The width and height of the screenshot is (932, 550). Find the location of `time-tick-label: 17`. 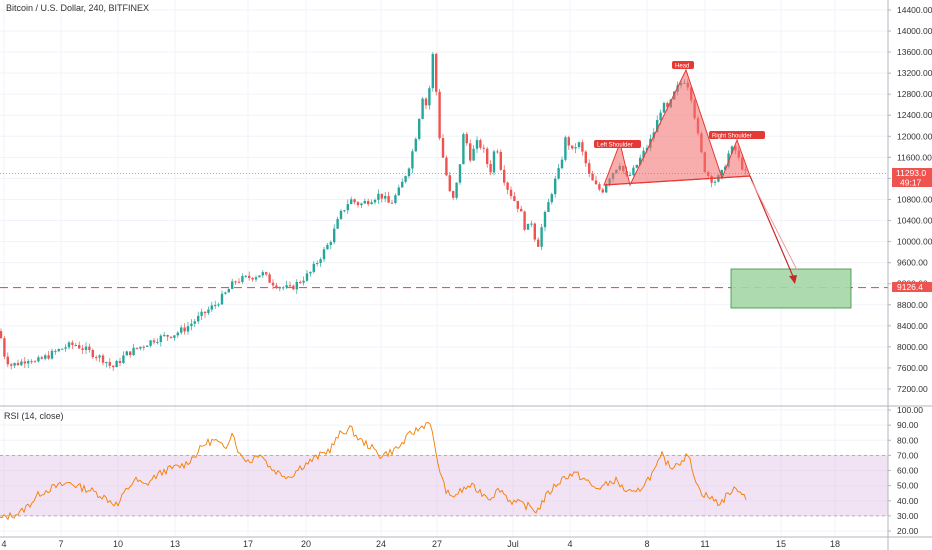

time-tick-label: 17 is located at coordinates (248, 544).